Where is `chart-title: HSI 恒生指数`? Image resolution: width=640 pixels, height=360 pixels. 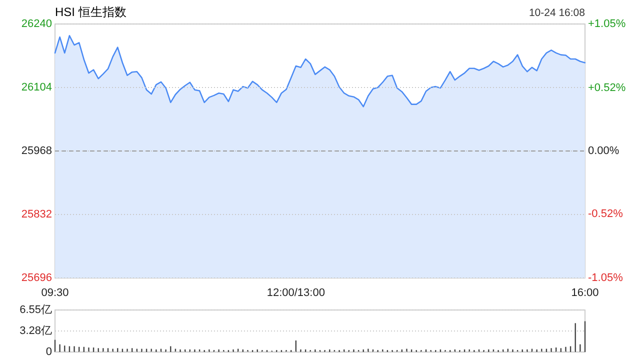
chart-title: HSI 恒生指数 is located at coordinates (90, 12).